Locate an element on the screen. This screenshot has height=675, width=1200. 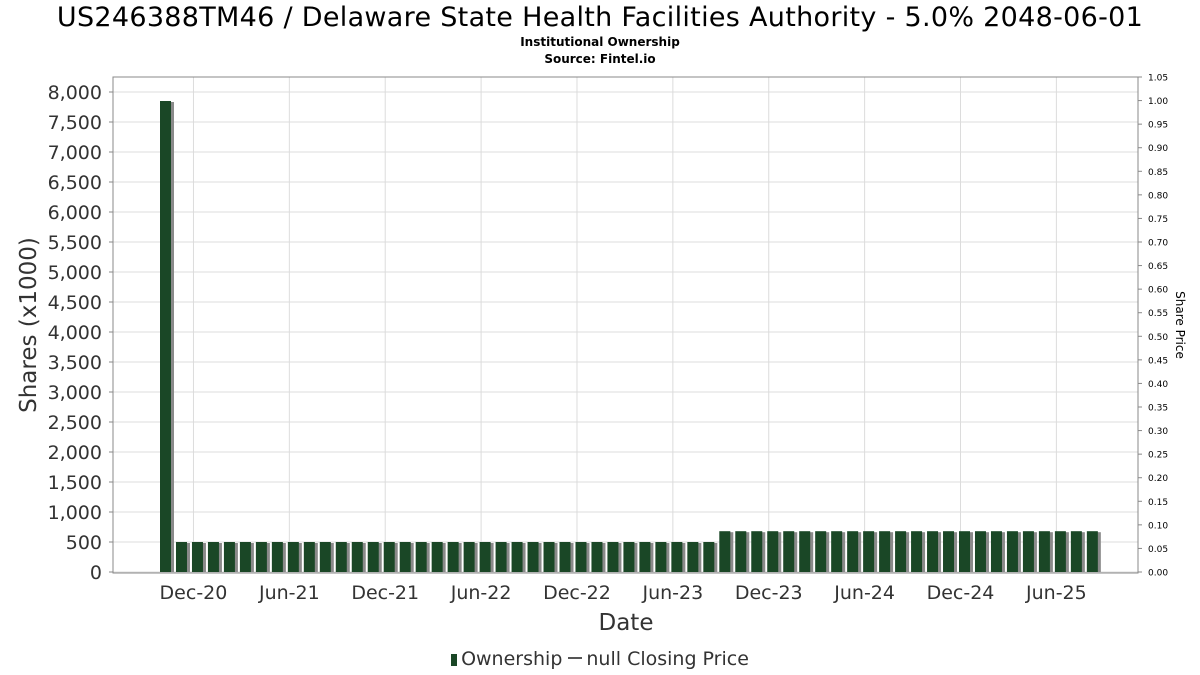
y2-tick-label: 0.20 is located at coordinates (1158, 479).